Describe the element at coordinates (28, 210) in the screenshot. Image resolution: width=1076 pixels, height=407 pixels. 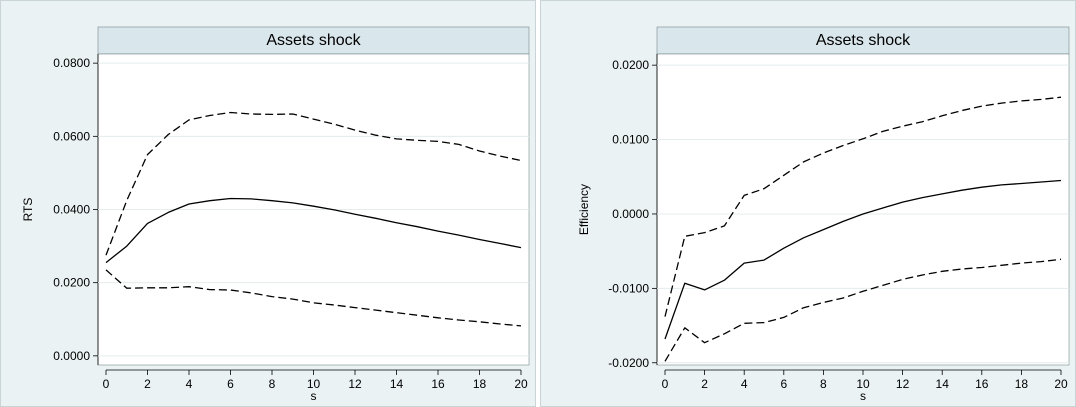
I see `y-axis-label: RTS` at that location.